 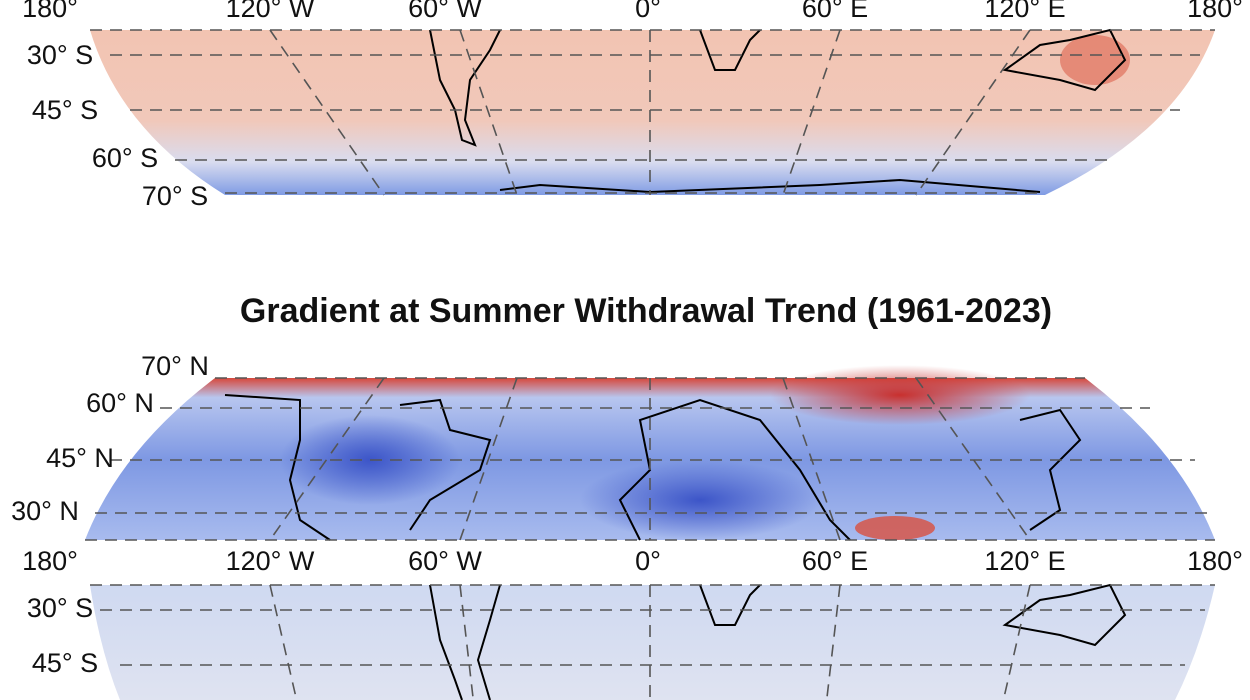 I want to click on lat-label: 70° S, so click(x=175, y=196).